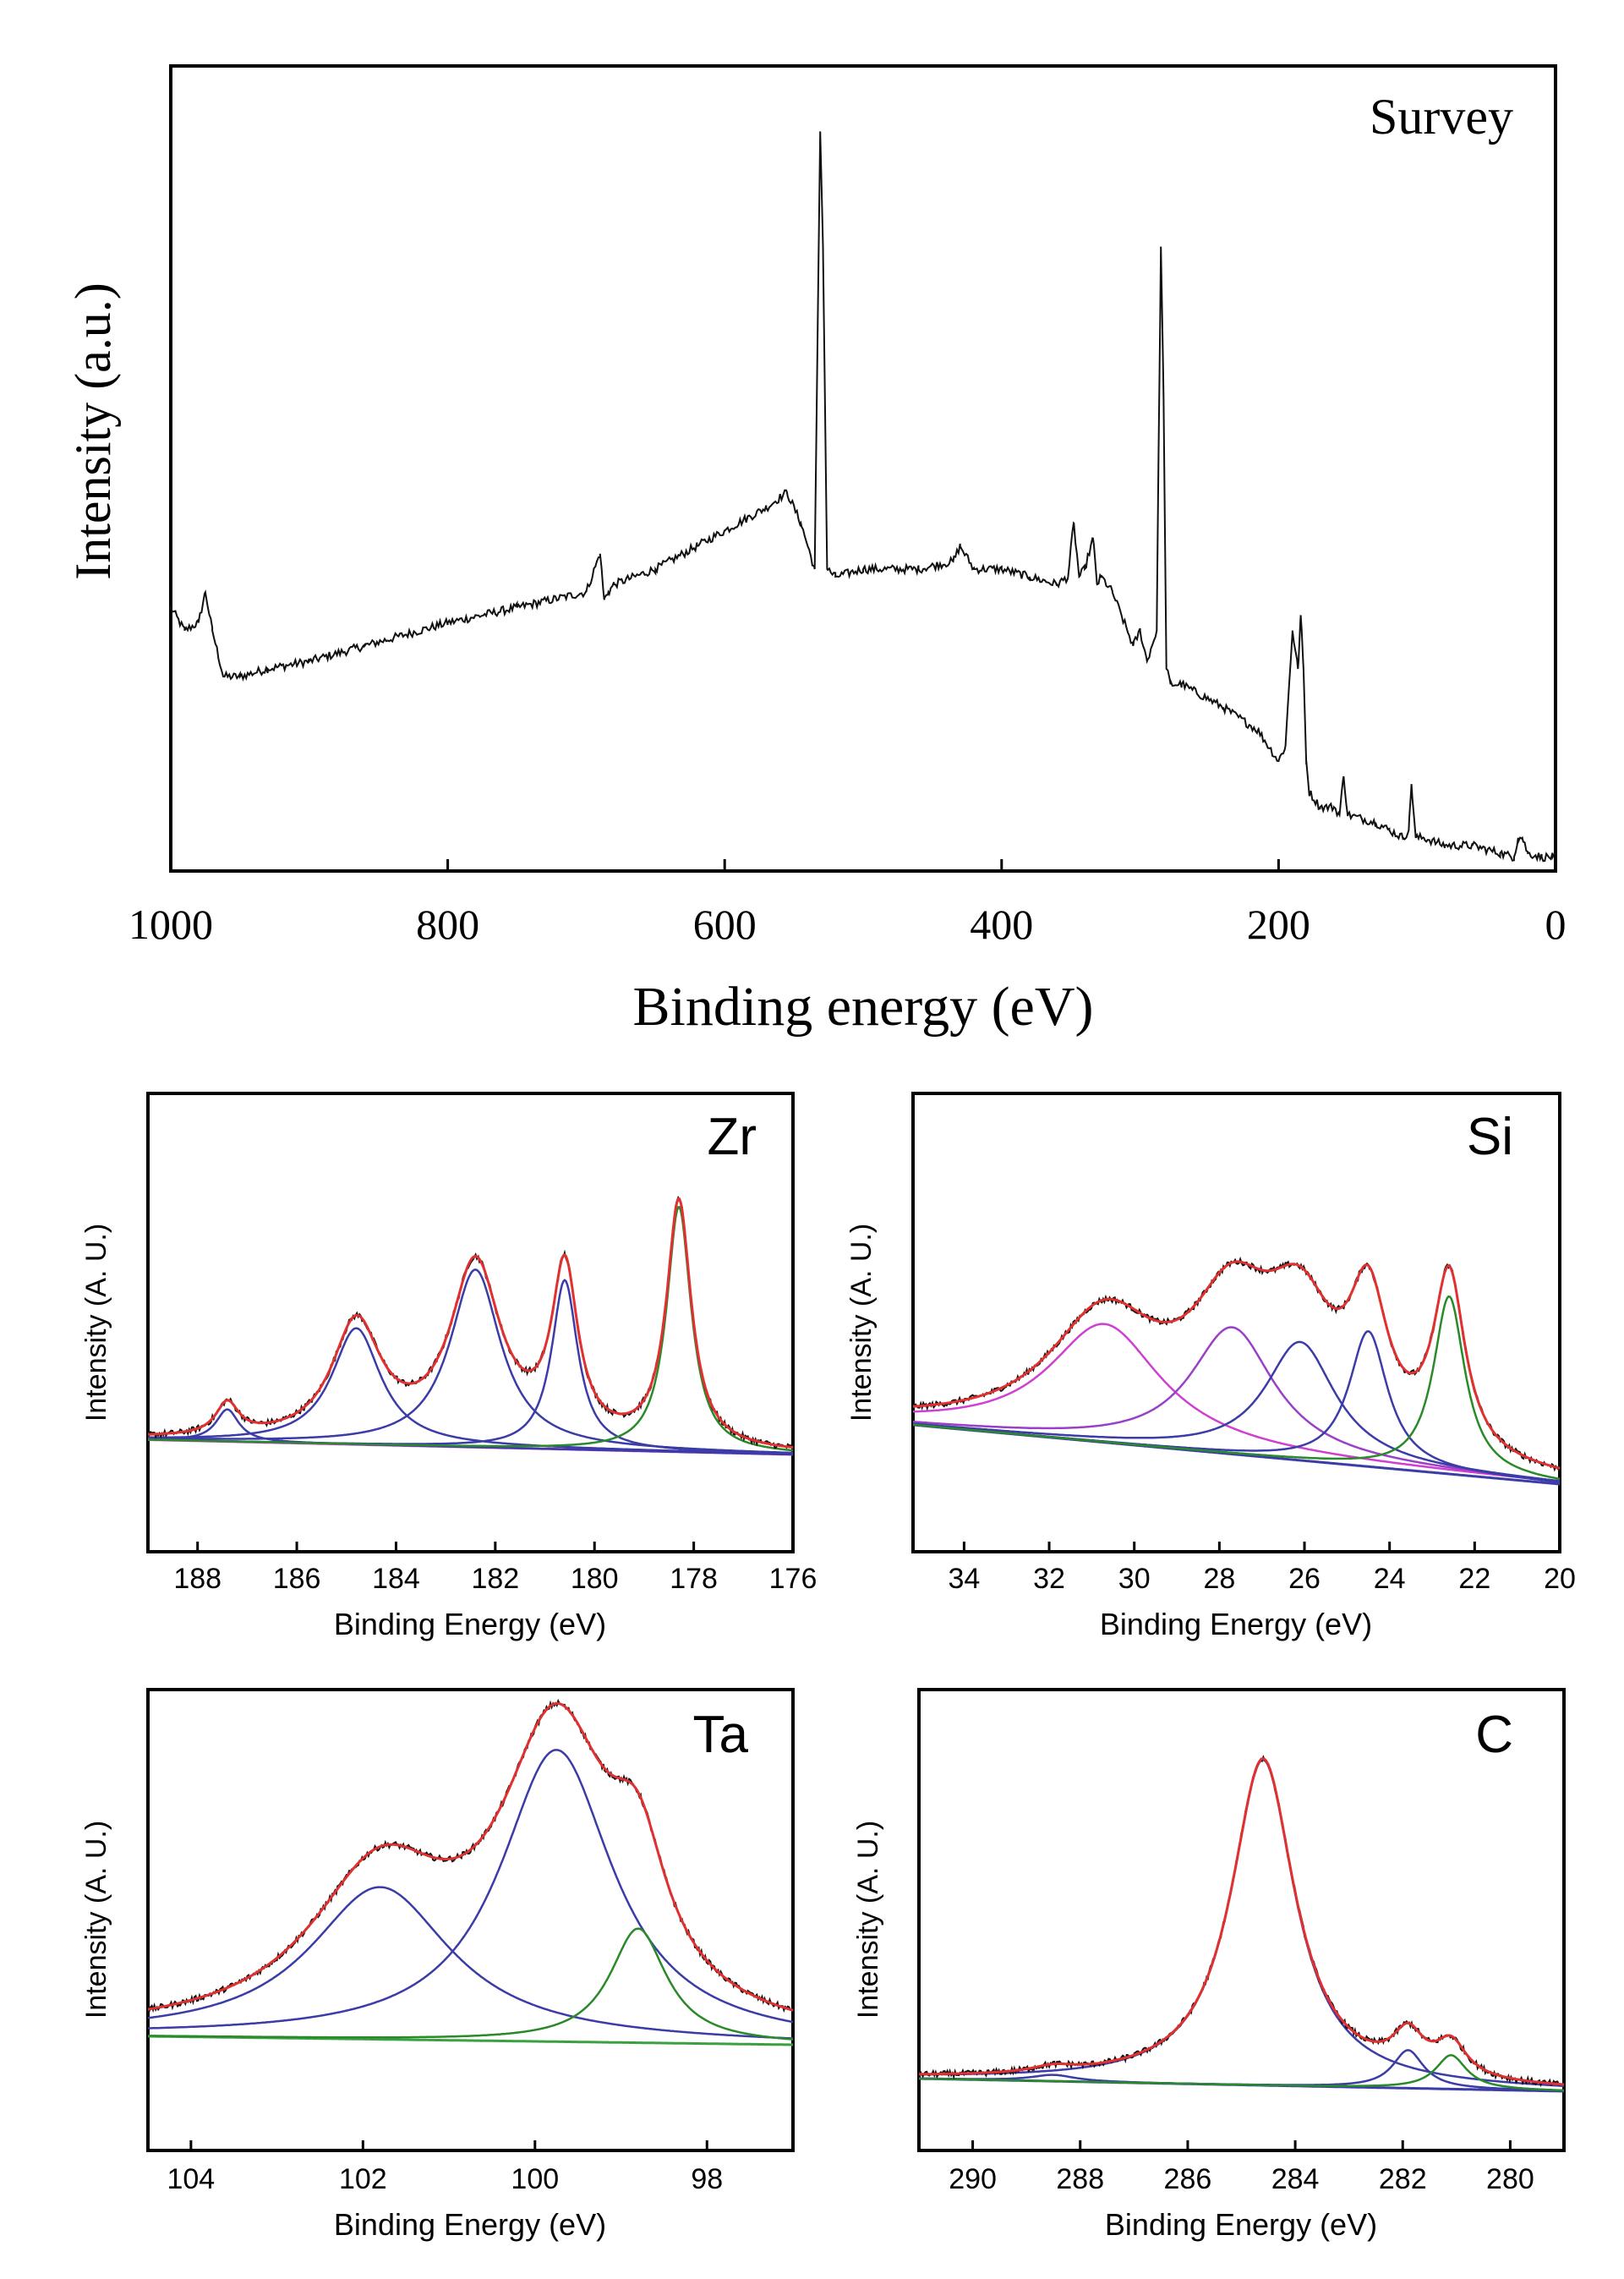  I want to click on survey-xtick-label-1: 800, so click(447, 924).